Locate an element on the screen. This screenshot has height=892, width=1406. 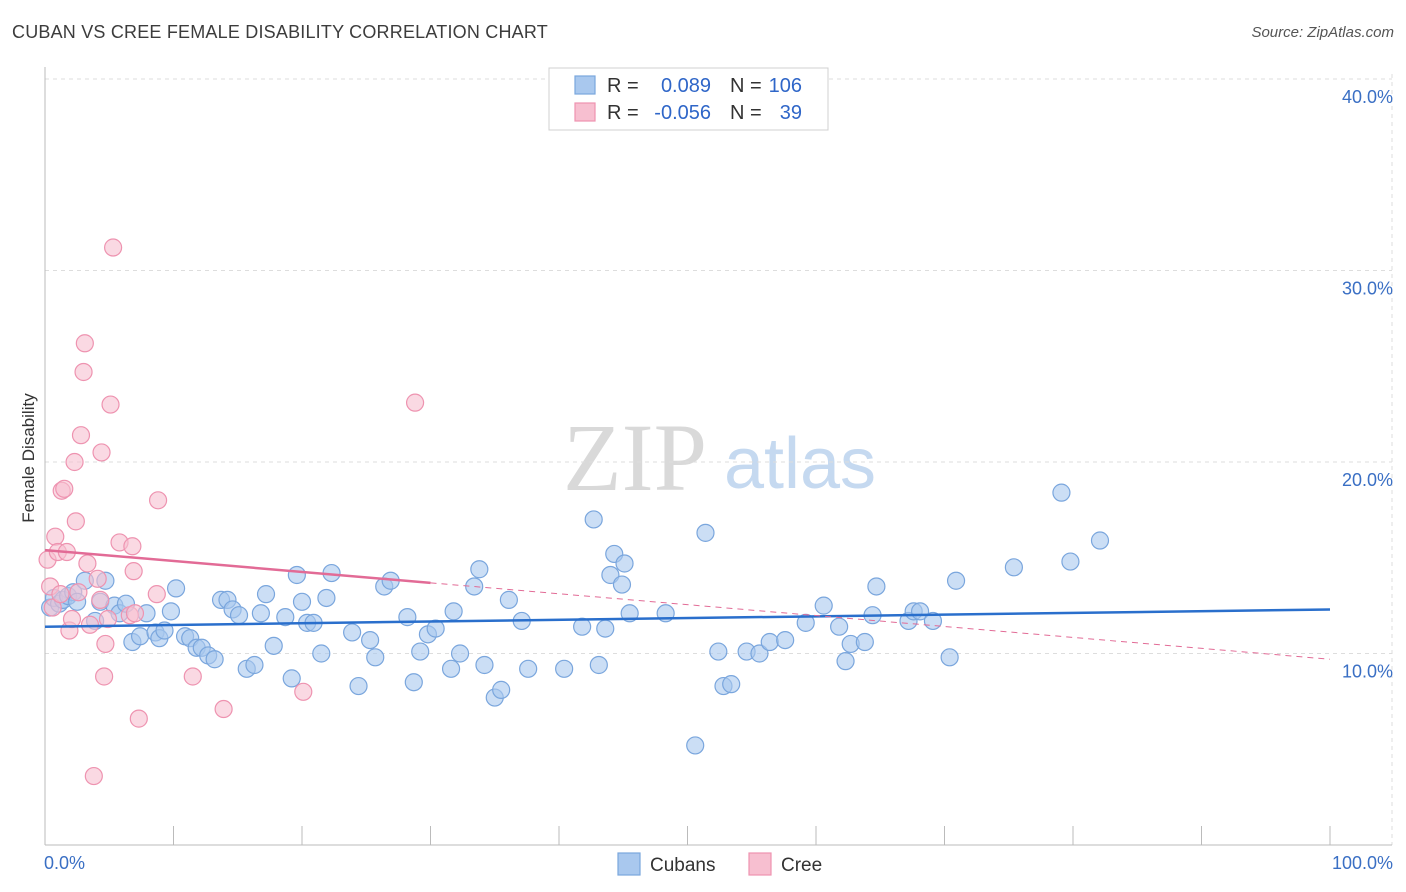
x-tick-label-max: 100.0% is located at coordinates (1362, 863).